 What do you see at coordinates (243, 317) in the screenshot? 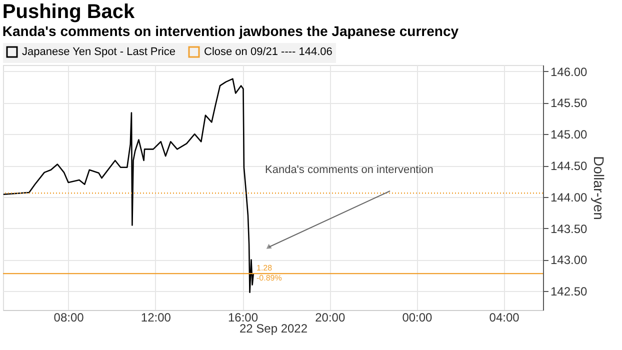
I see `x-tick-label: 16:00` at bounding box center [243, 317].